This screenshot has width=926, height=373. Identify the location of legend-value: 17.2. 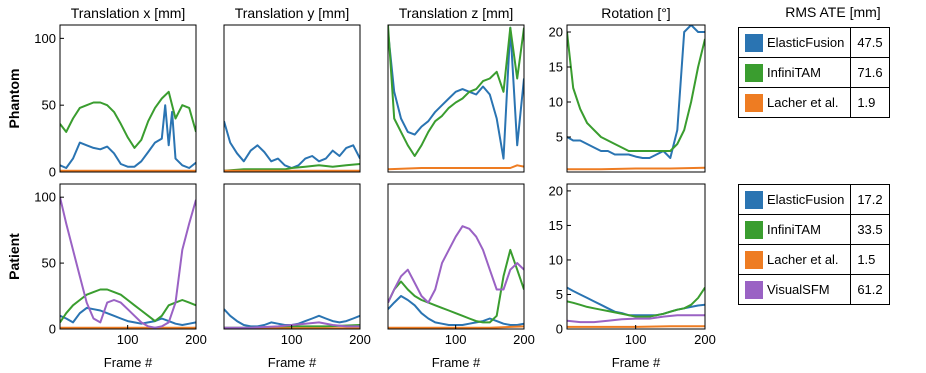
(870, 199).